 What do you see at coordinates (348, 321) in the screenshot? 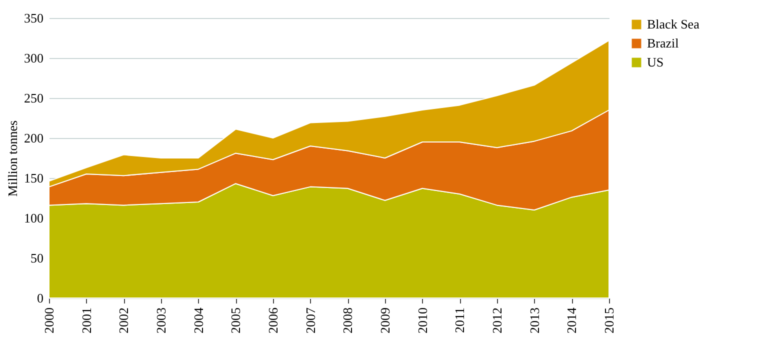
I see `x-tick-label: 2008` at bounding box center [348, 321].